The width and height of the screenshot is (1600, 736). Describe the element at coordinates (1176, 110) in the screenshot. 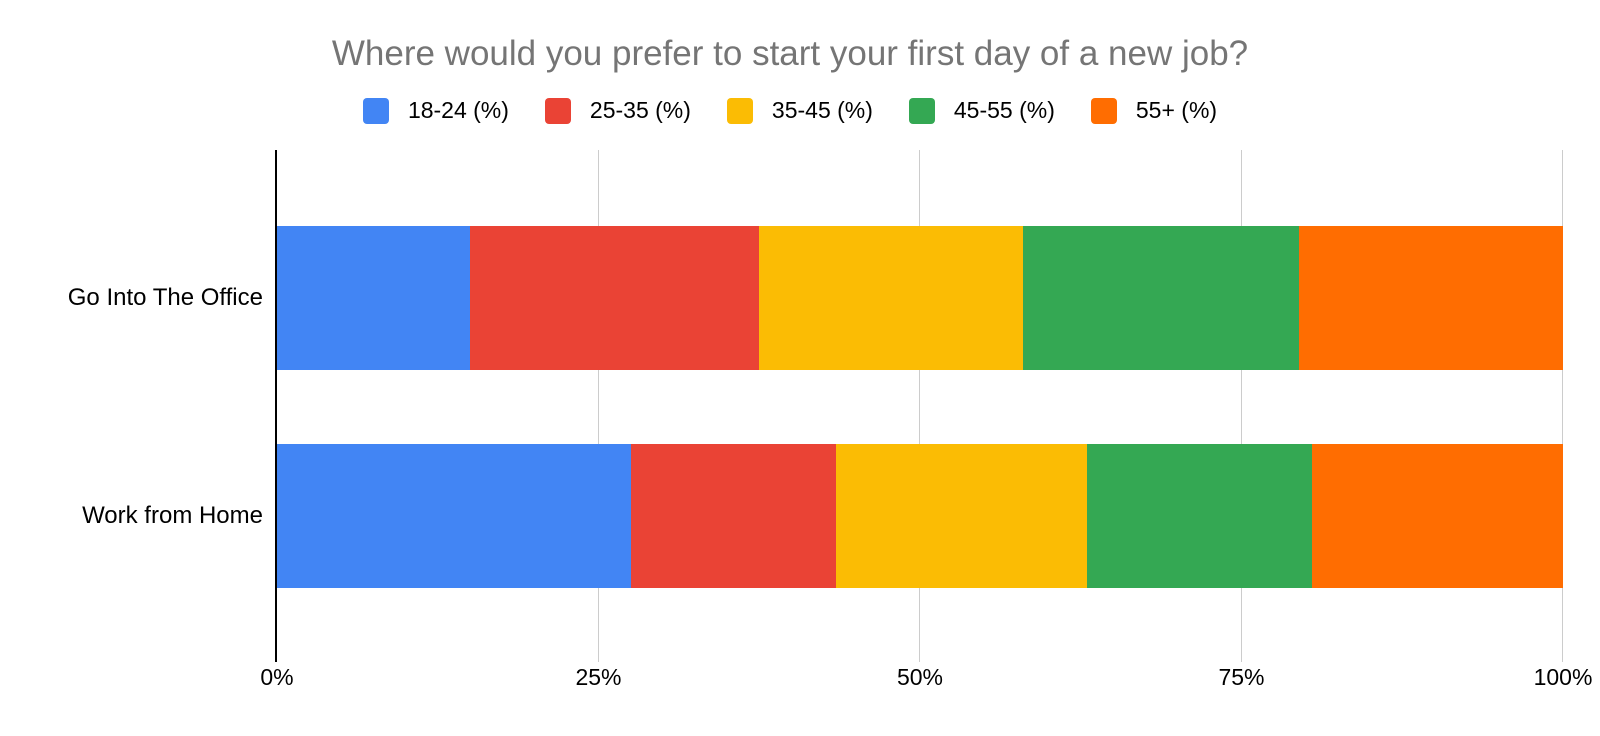

I see `legend-label: 55+ (%)` at that location.